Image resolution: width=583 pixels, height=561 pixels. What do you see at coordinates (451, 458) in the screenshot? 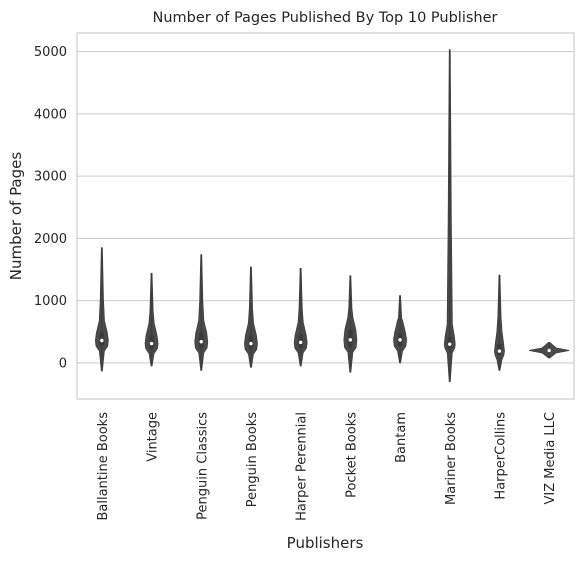
I see `x-tick-label: Mariner Books` at bounding box center [451, 458].